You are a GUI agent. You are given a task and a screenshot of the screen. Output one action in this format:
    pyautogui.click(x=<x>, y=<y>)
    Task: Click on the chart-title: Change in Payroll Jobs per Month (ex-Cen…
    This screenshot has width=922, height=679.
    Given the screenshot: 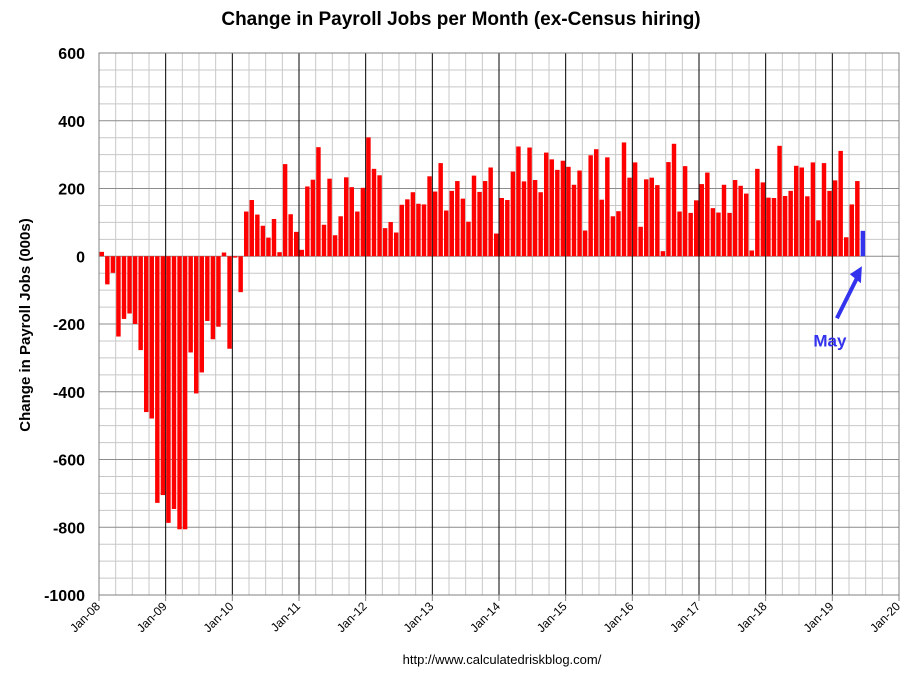 What is the action you would take?
    pyautogui.click(x=460, y=19)
    